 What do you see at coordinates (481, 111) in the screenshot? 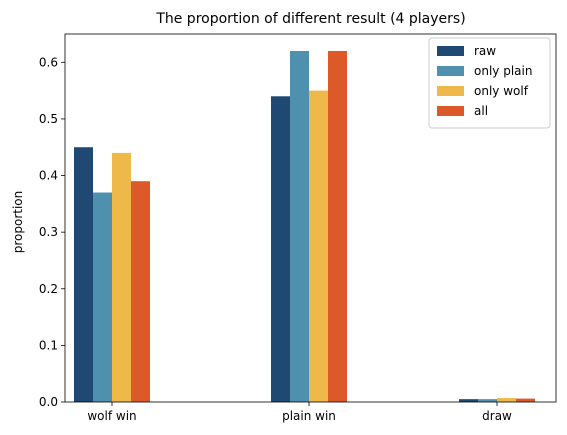
I see `legend-label-all: all` at bounding box center [481, 111].